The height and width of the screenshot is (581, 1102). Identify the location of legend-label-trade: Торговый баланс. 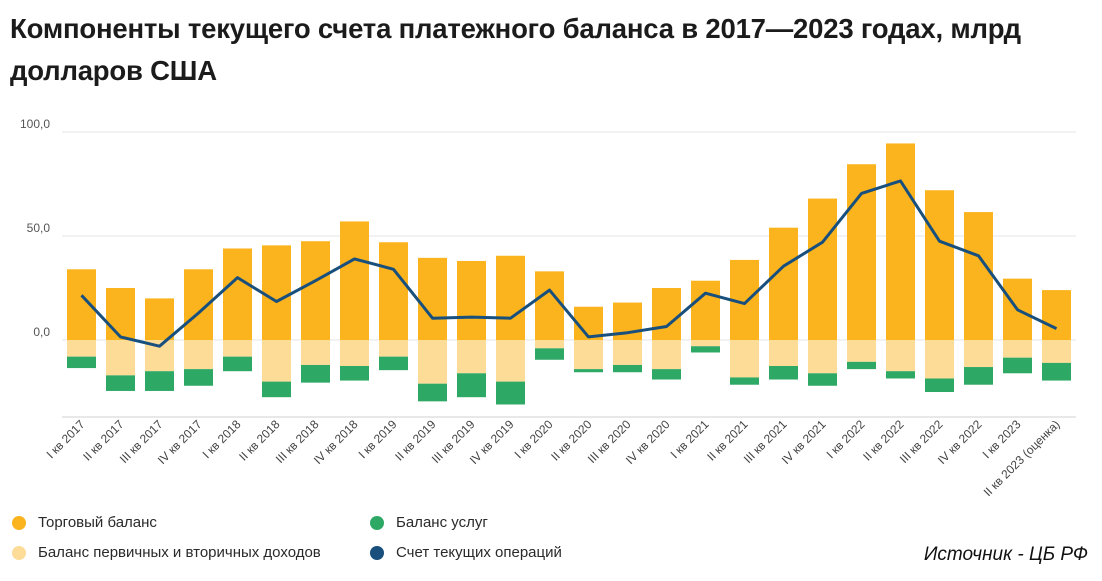
(97, 522).